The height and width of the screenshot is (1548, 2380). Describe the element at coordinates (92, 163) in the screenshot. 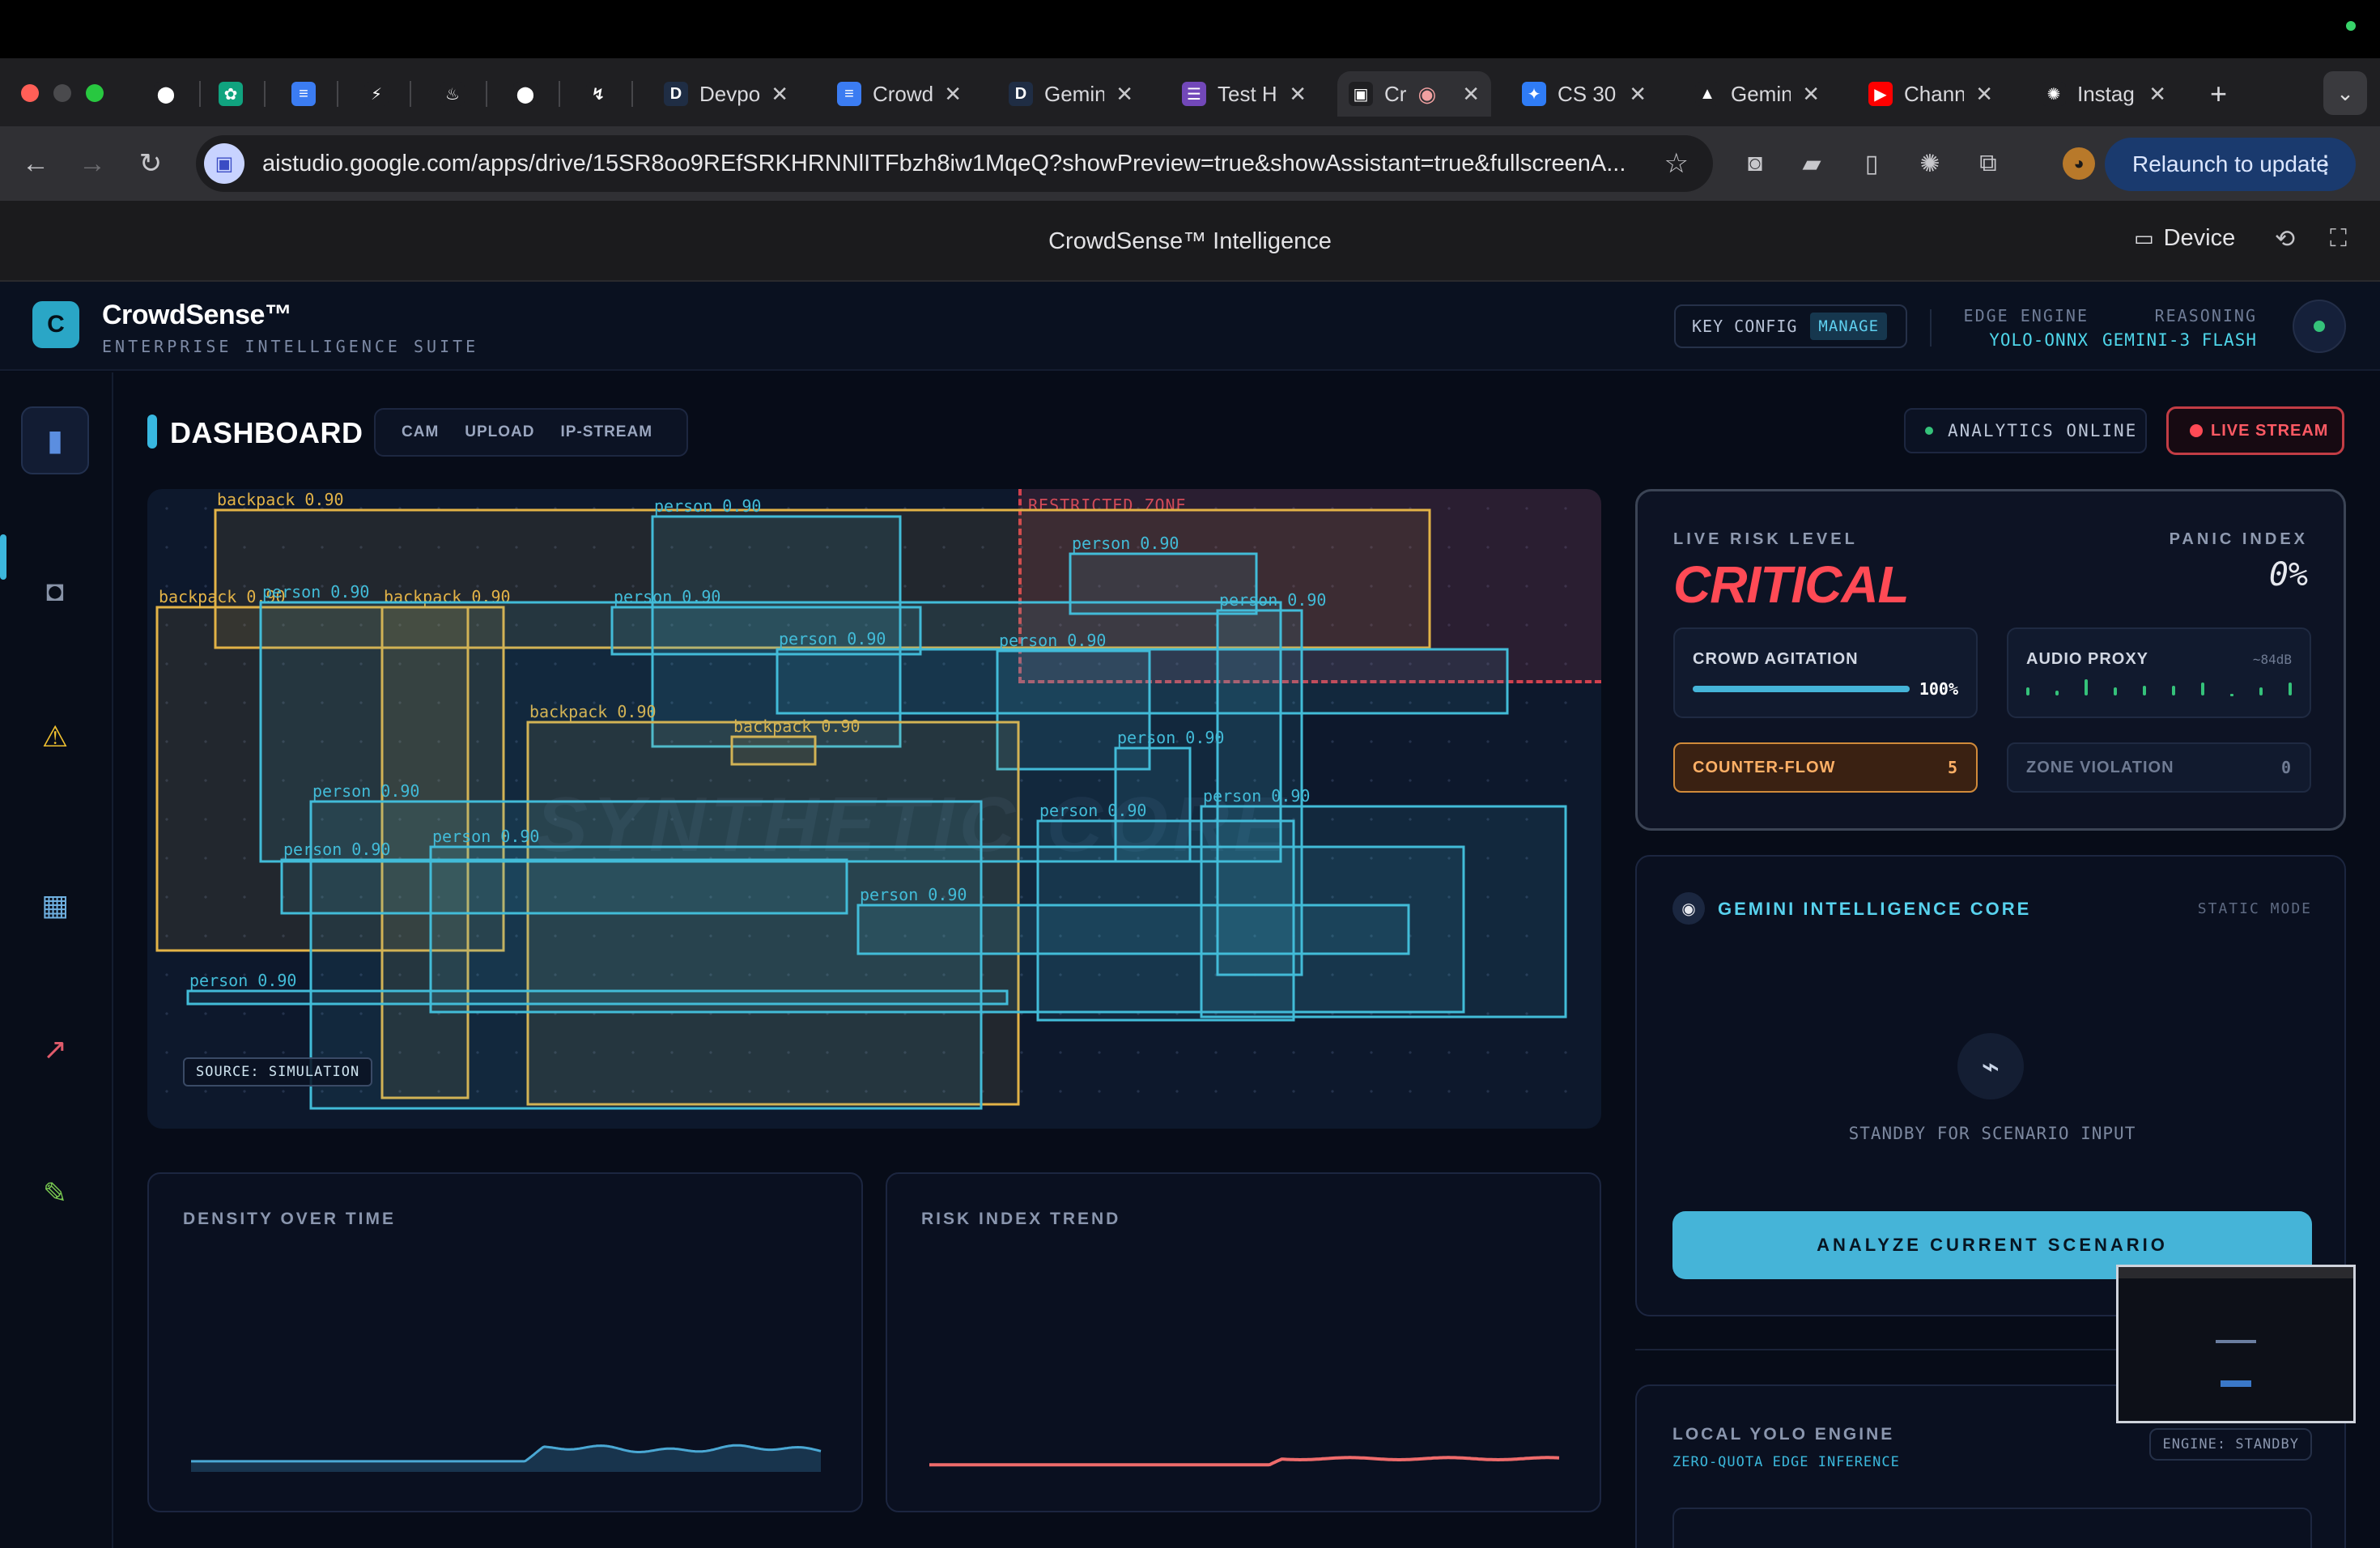

I see `forward-icon: →` at that location.